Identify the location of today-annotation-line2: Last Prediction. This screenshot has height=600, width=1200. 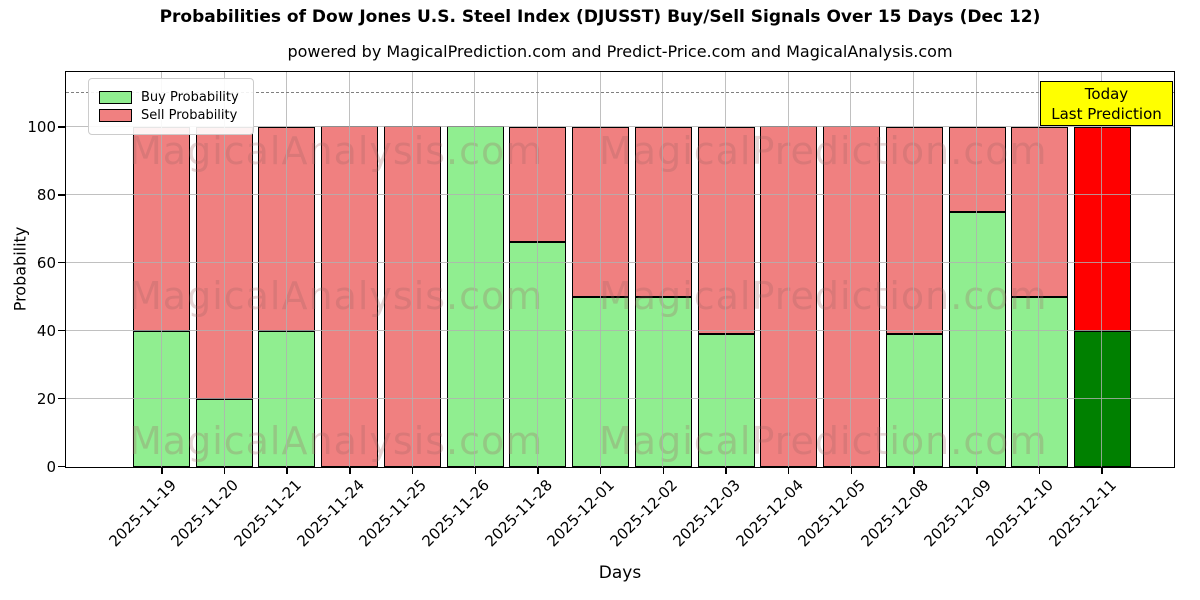
(1106, 113).